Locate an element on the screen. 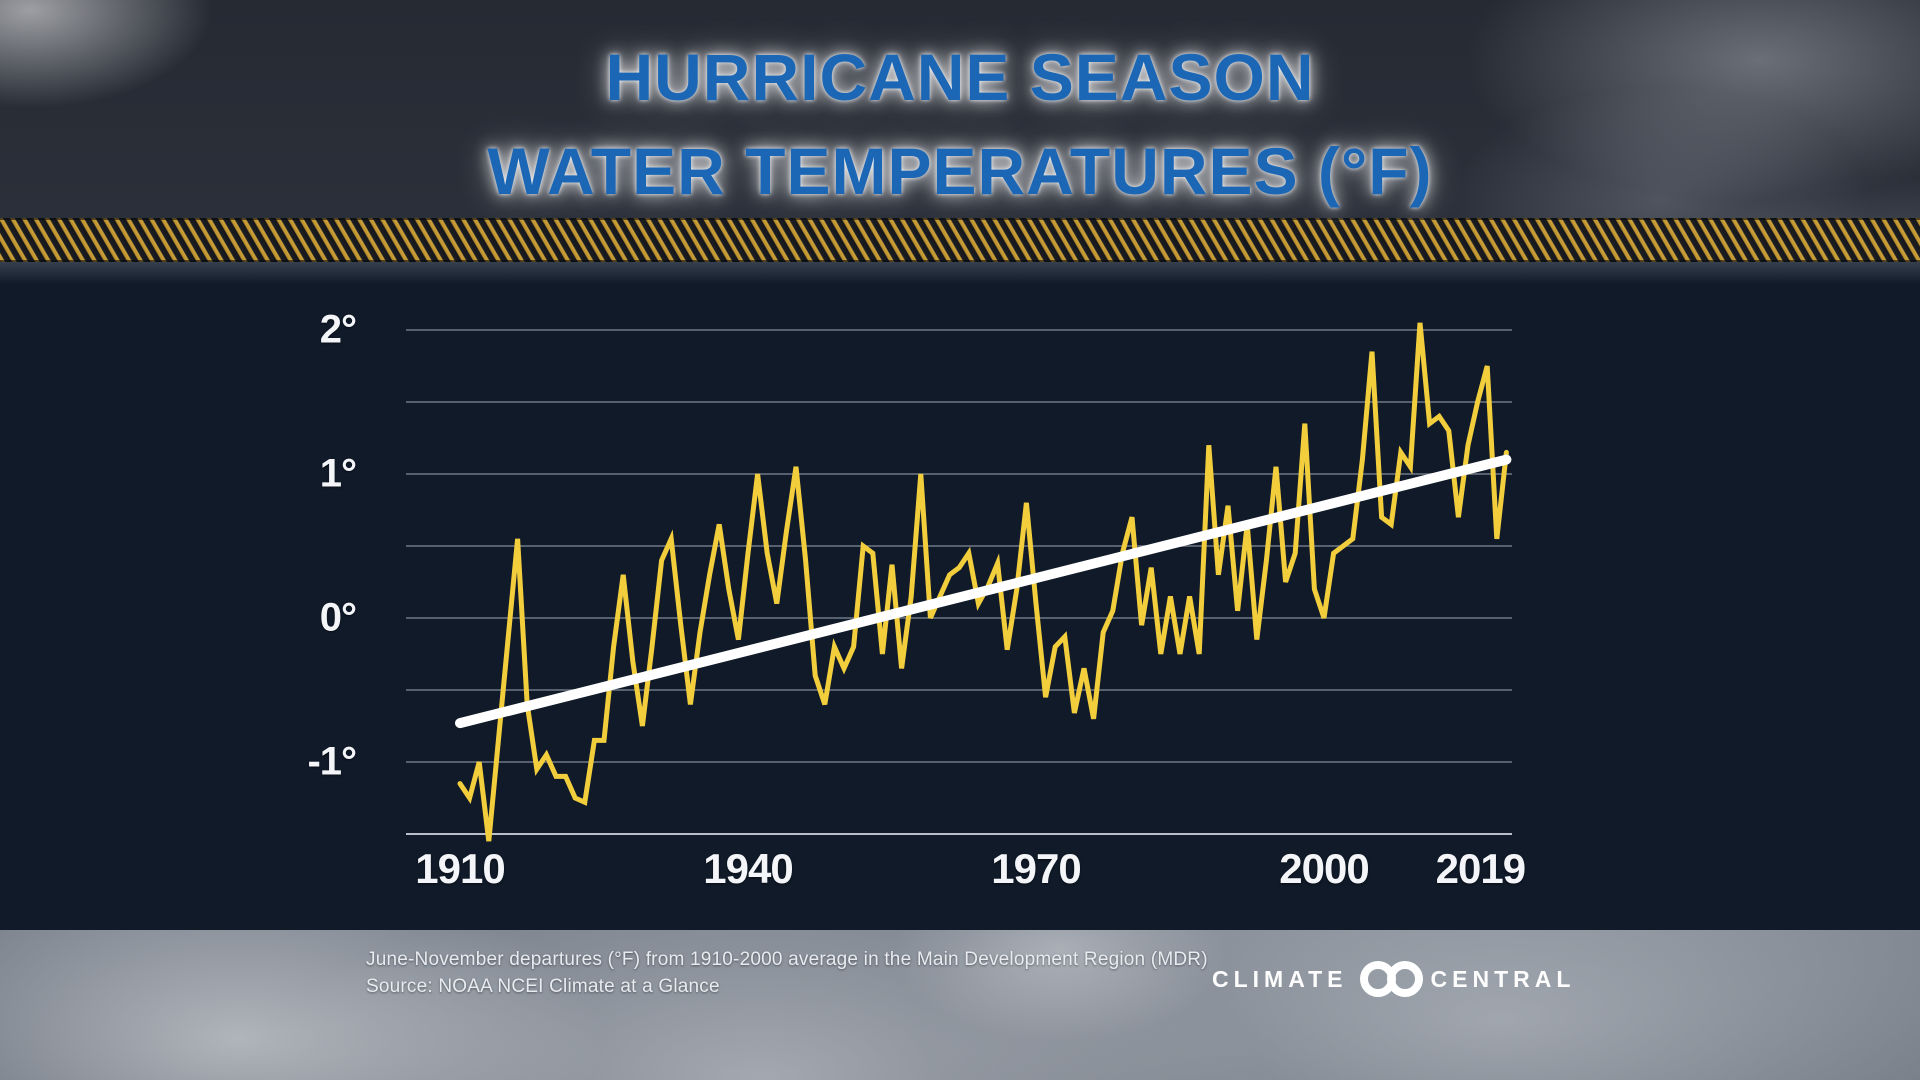 This screenshot has width=1920, height=1080. y-axis-label: 2° is located at coordinates (338, 329).